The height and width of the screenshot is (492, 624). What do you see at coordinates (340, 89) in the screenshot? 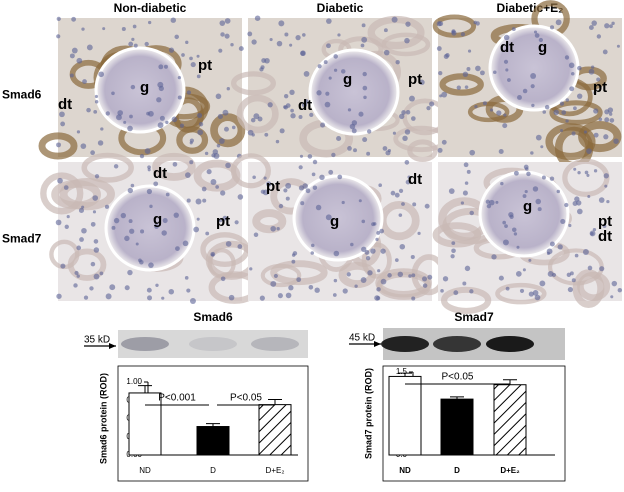
I see `micrograph: g pt dt` at bounding box center [340, 89].